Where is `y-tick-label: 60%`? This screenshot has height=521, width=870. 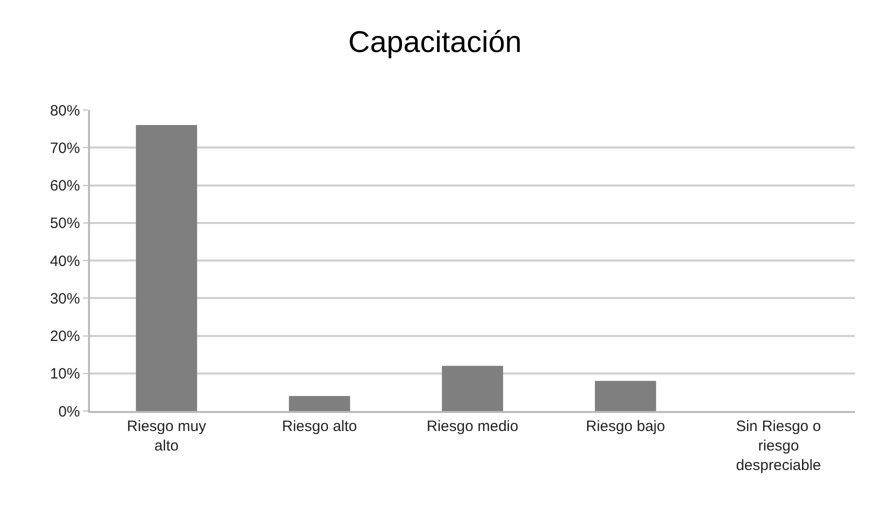 y-tick-label: 60% is located at coordinates (65, 186).